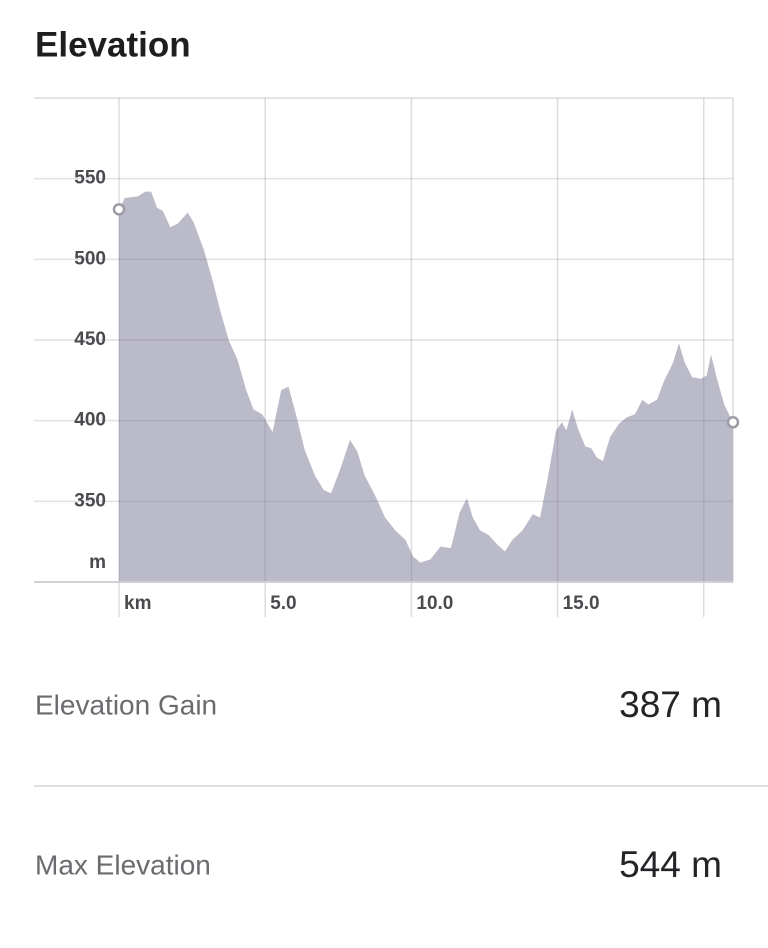 The width and height of the screenshot is (768, 948). What do you see at coordinates (670, 704) in the screenshot?
I see `stat-value: 387 m` at bounding box center [670, 704].